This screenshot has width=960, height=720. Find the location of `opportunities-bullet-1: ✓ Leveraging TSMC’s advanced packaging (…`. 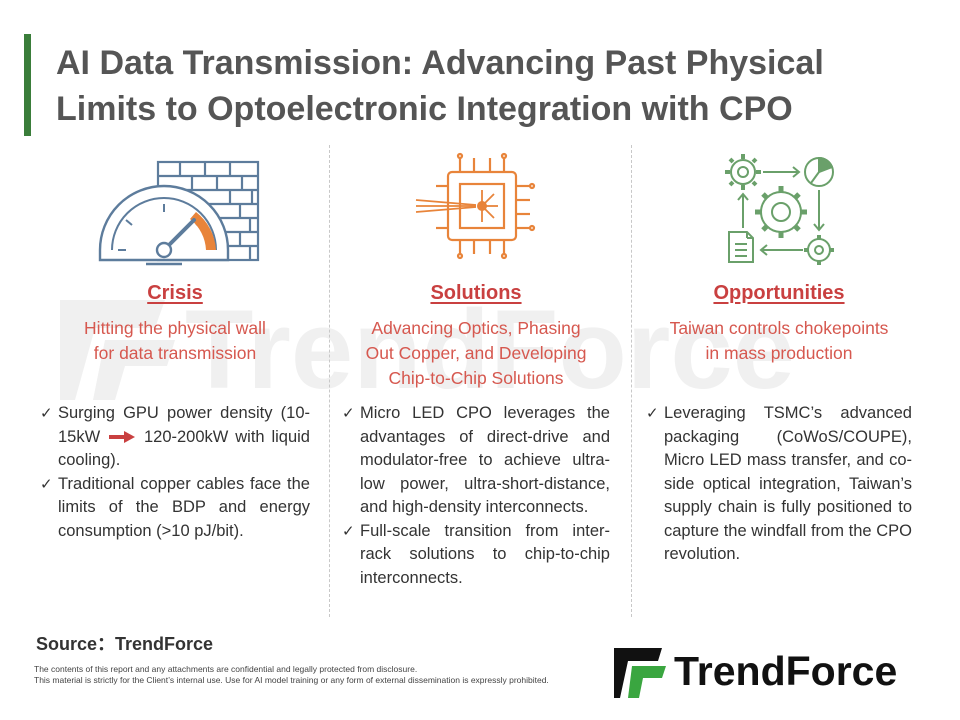

opportunities-bullet-1: ✓ Leveraging TSMC’s advanced packaging (… is located at coordinates (779, 484).